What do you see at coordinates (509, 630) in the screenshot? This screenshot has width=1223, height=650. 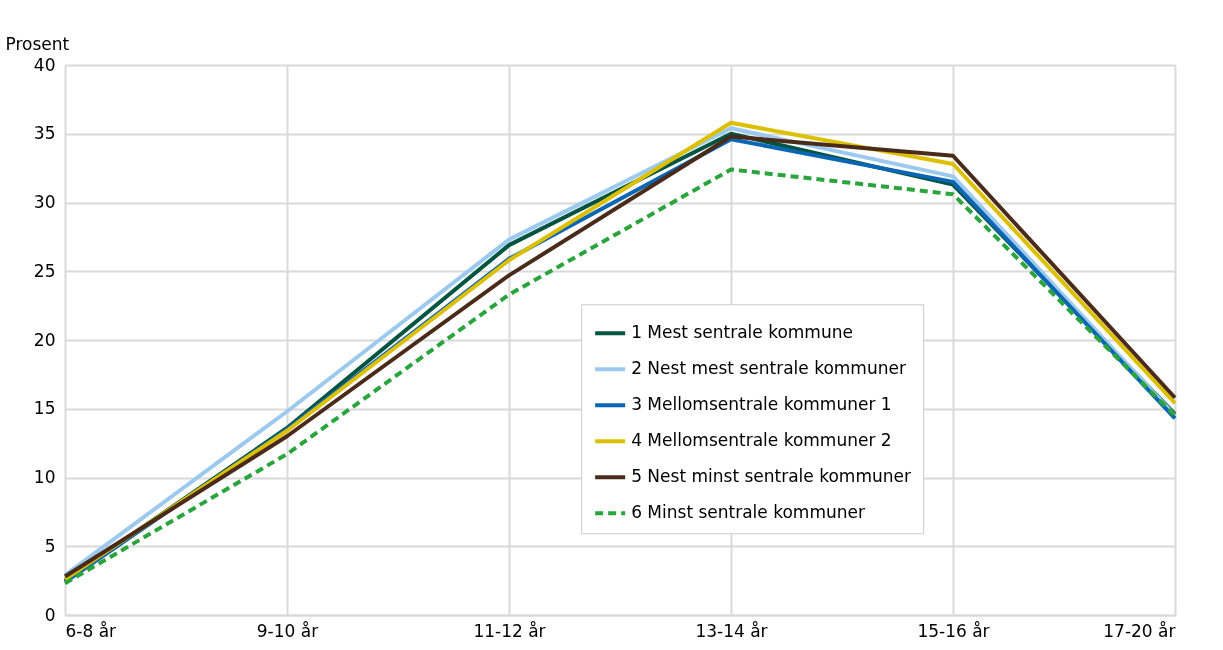 I see `x-tick-label: 11-12 år` at bounding box center [509, 630].